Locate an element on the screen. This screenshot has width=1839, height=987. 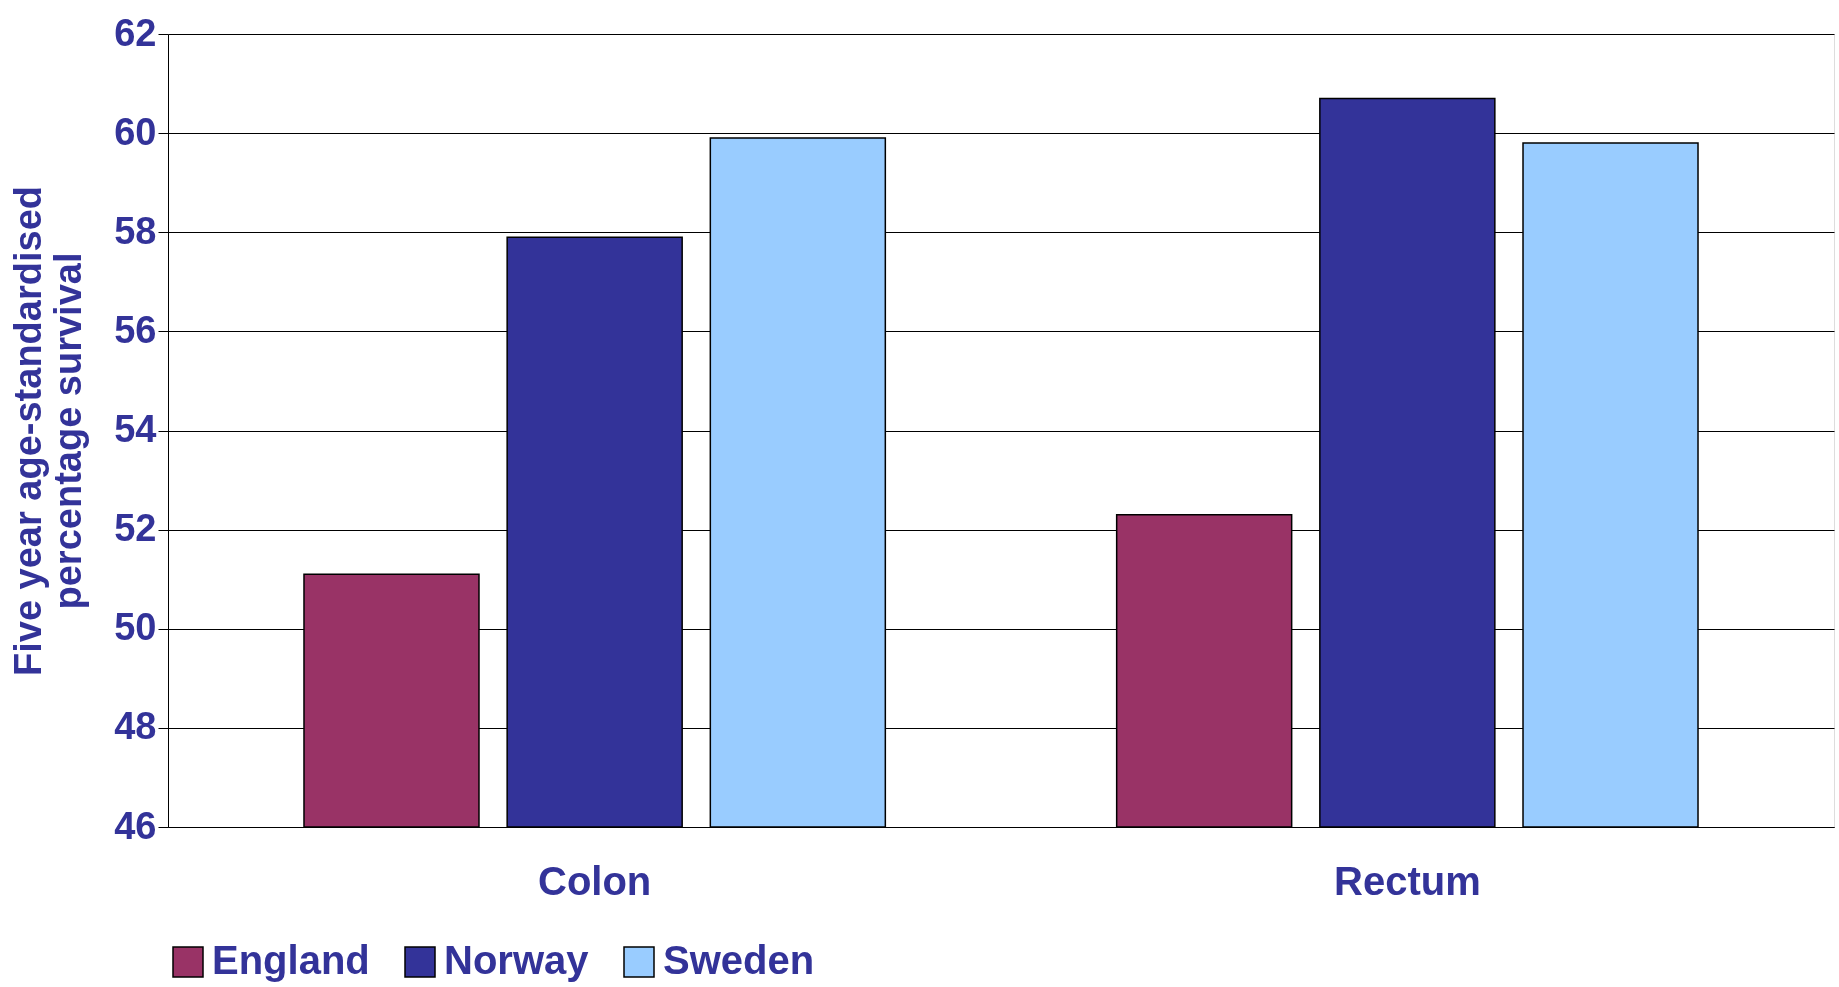
x-tick-label: Rectum is located at coordinates (1407, 880).